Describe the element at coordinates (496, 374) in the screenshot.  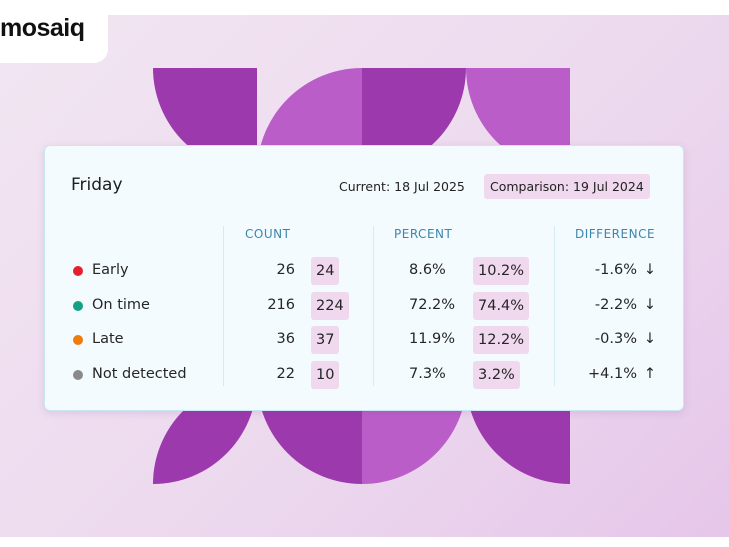
I see `percent-comparison: 3.2%` at that location.